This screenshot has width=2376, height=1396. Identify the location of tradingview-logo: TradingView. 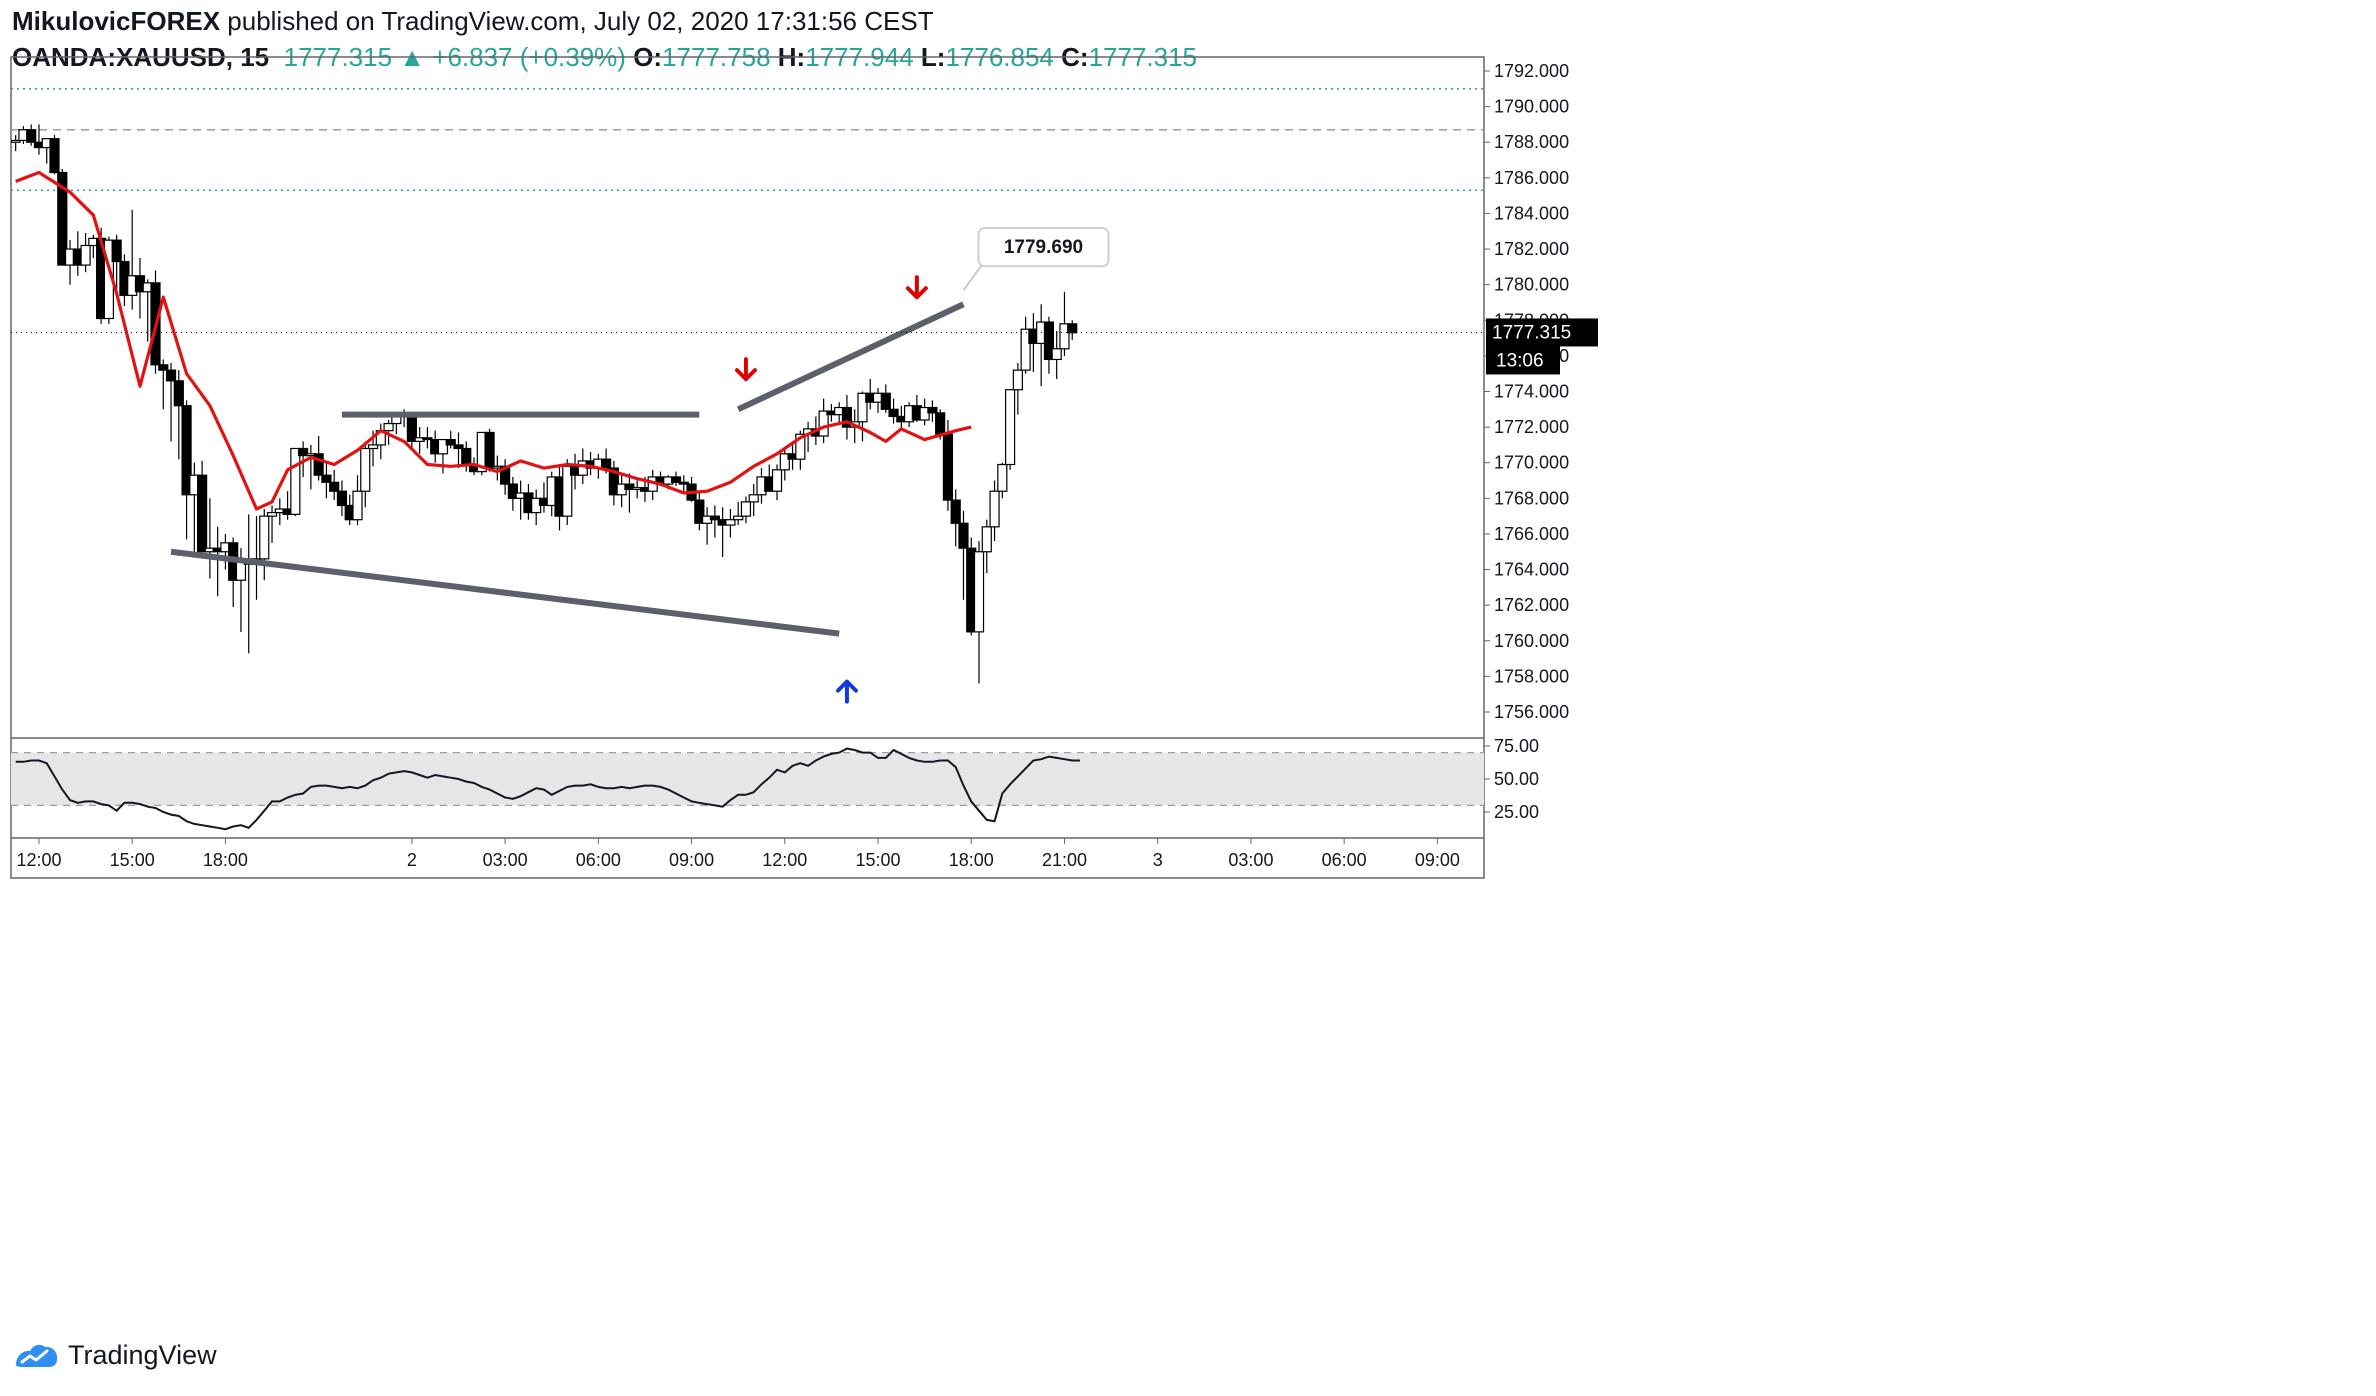
(115, 1355).